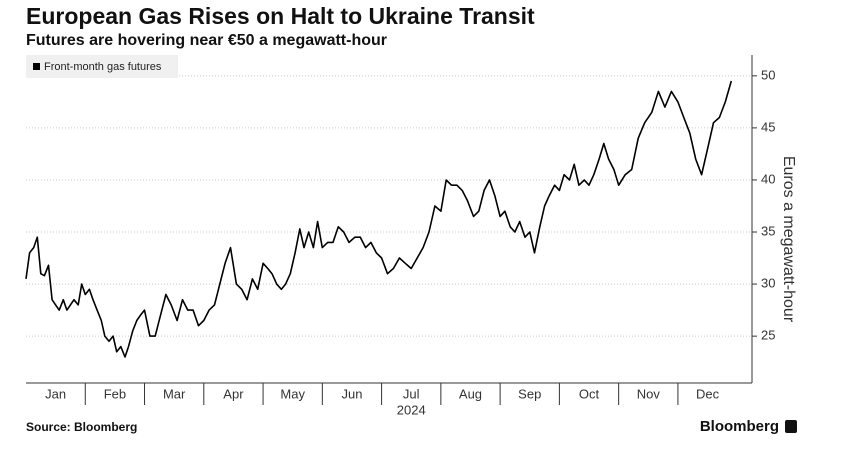  Describe the element at coordinates (529, 393) in the screenshot. I see `x-tick-label: Sep` at that location.